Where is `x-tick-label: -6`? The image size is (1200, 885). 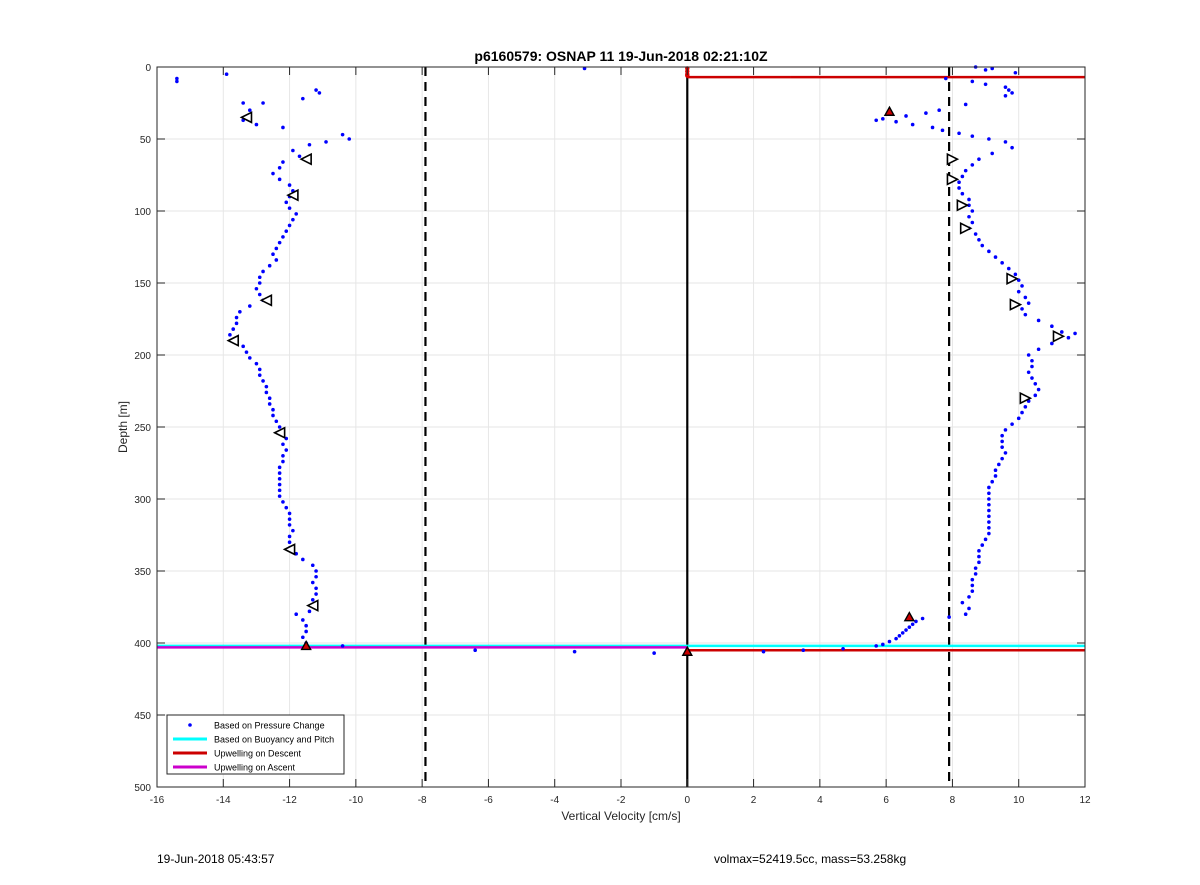 x-tick-label: -6 is located at coordinates (488, 800).